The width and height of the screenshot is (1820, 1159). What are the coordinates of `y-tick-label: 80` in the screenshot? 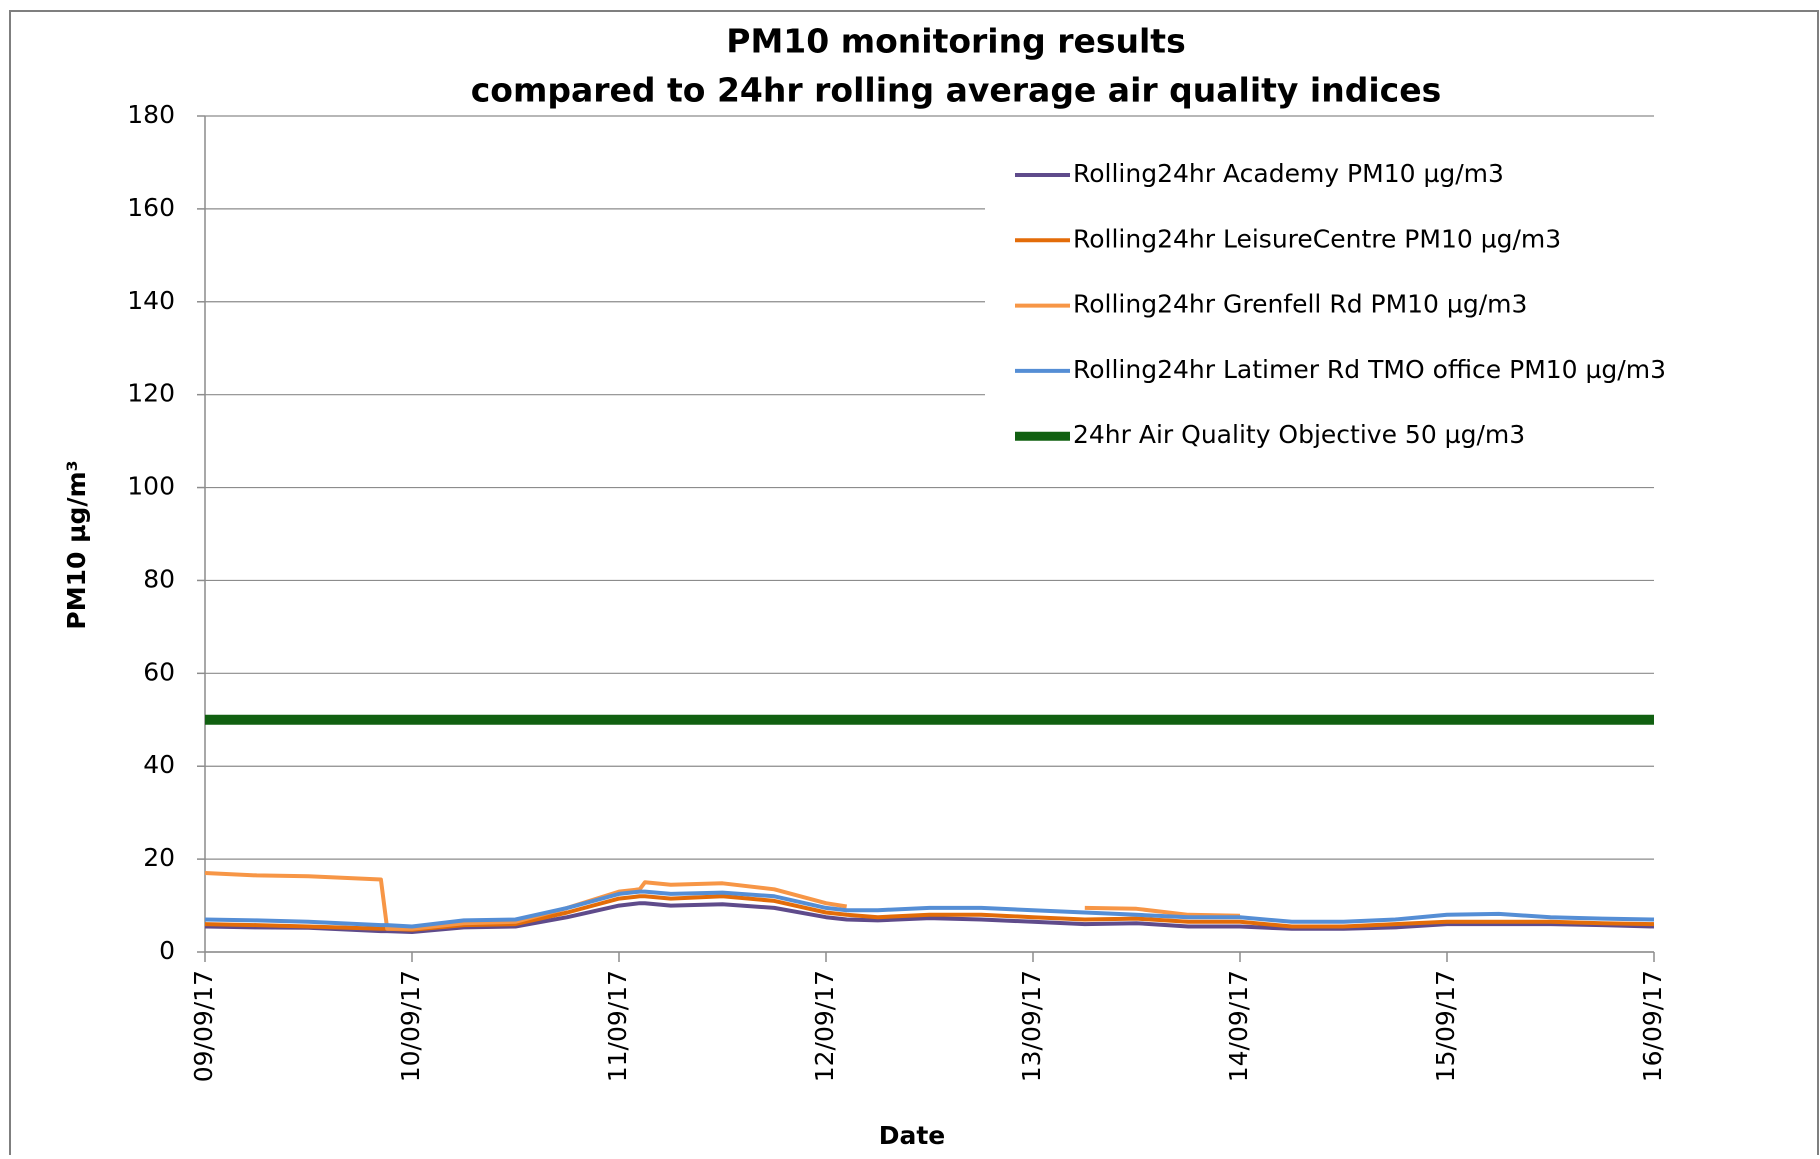 It's located at (159, 578).